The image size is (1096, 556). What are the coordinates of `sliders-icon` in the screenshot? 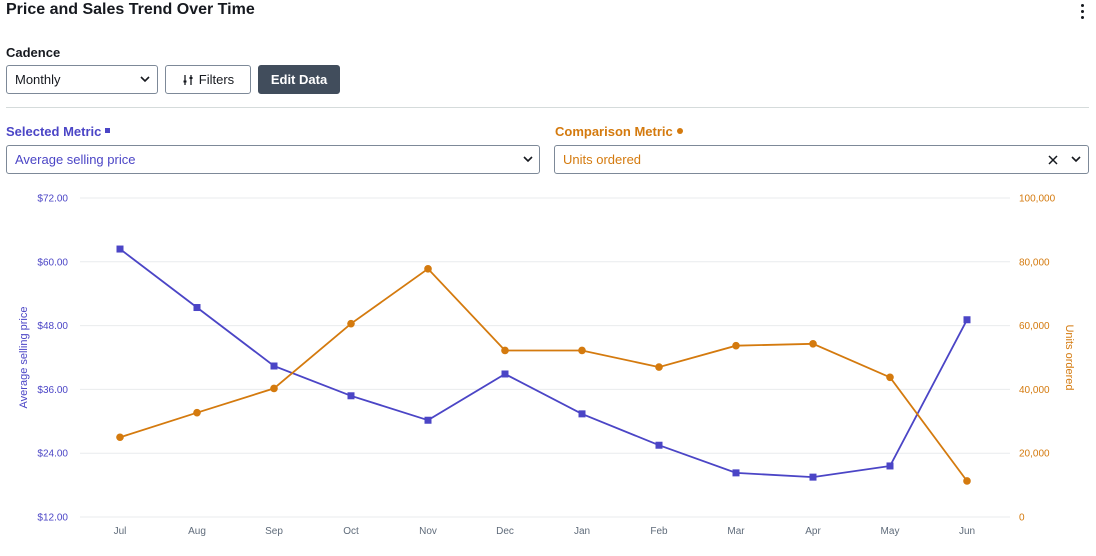 It's located at (188, 79).